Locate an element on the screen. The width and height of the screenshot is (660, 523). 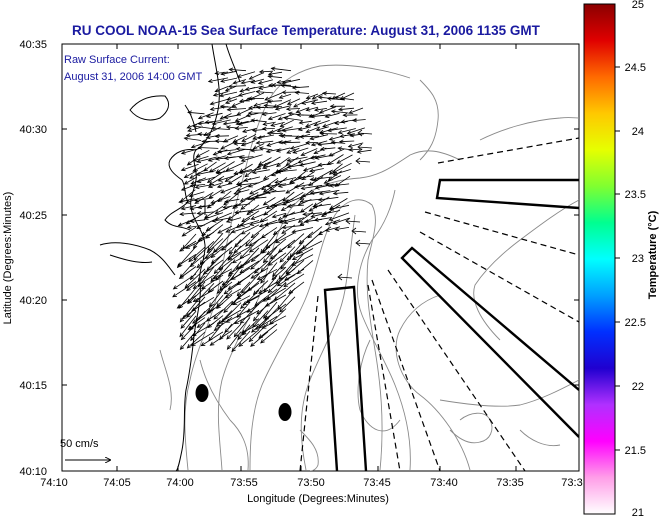
y-tick-label: 40:30 is located at coordinates (33, 130).